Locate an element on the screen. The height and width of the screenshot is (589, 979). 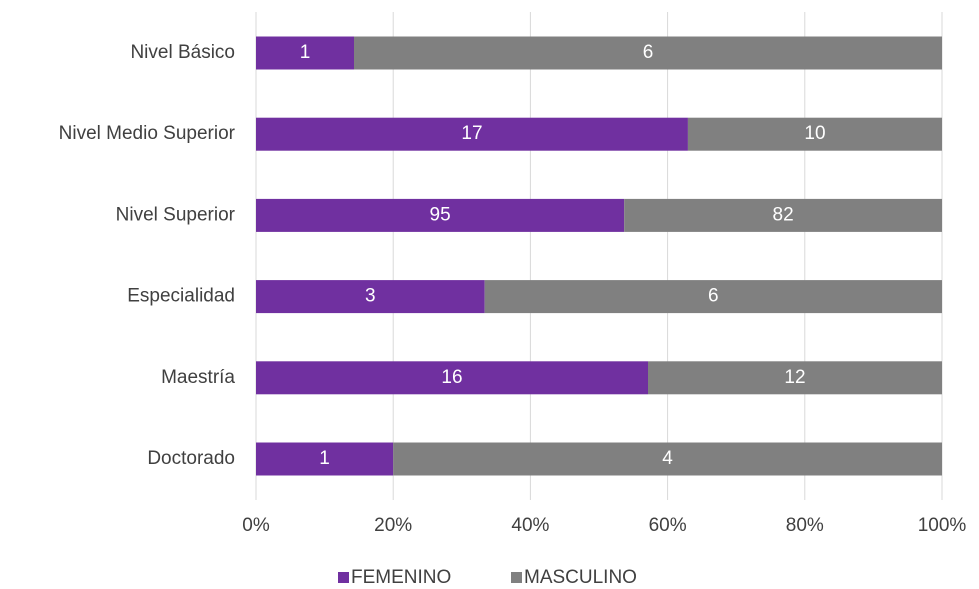
x-tick-label: 100% is located at coordinates (942, 525).